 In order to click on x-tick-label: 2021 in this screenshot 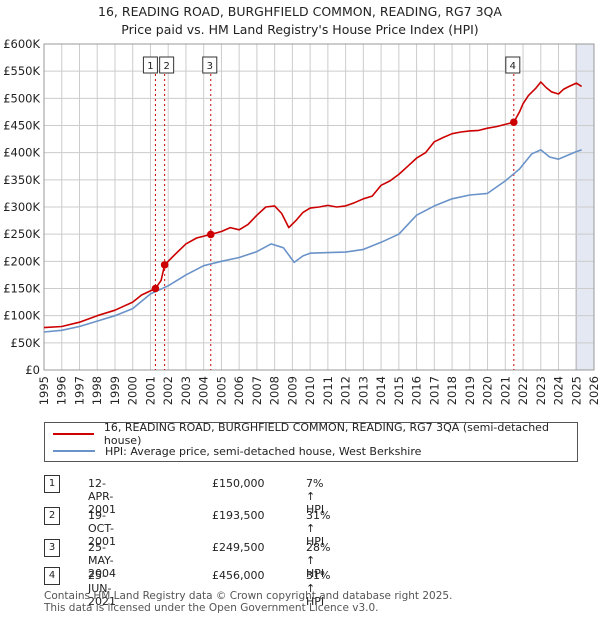, I will do `click(505, 390)`.